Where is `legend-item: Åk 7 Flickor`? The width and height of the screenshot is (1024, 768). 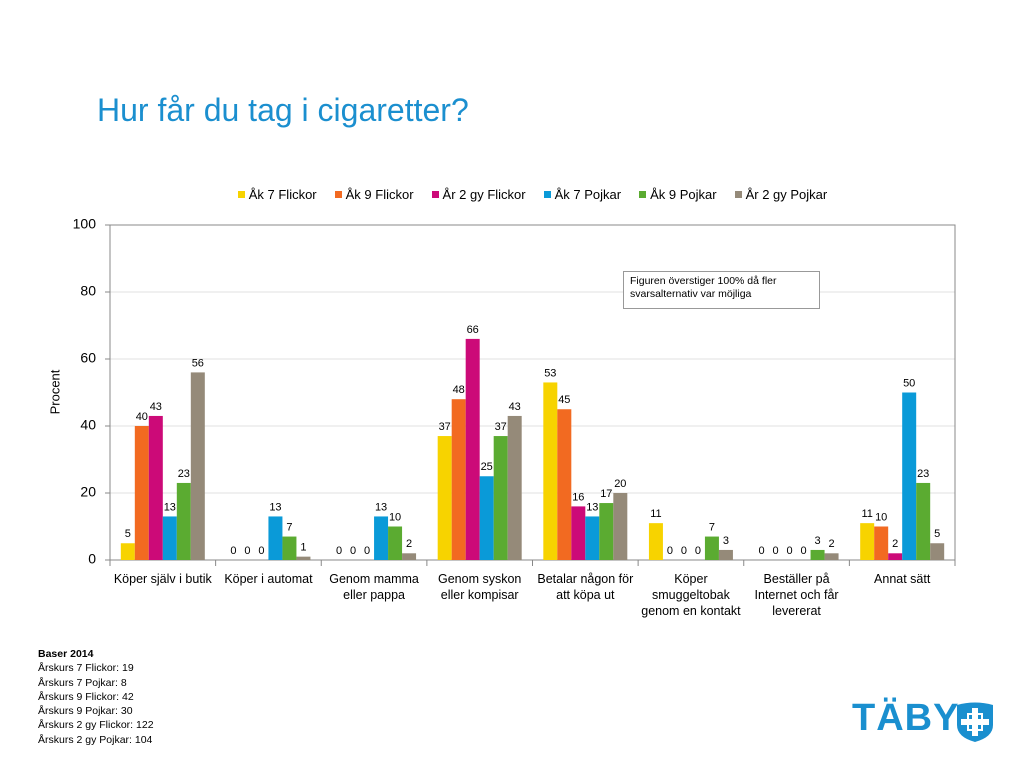
legend-item: Åk 7 Flickor is located at coordinates (277, 194).